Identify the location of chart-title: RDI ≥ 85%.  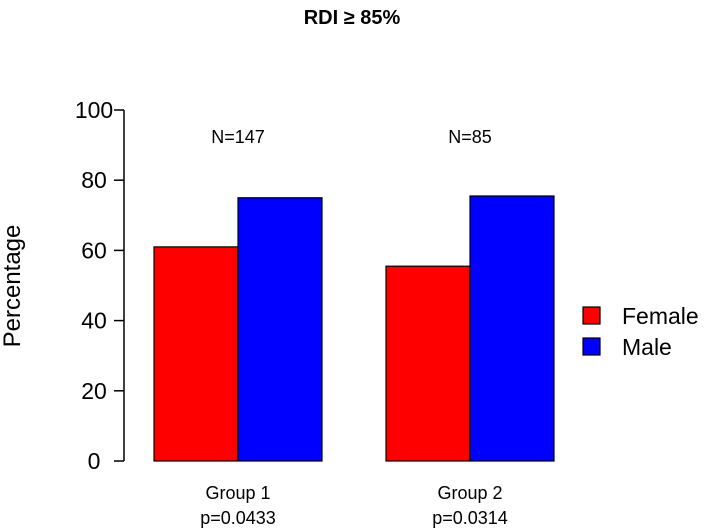
(352, 18).